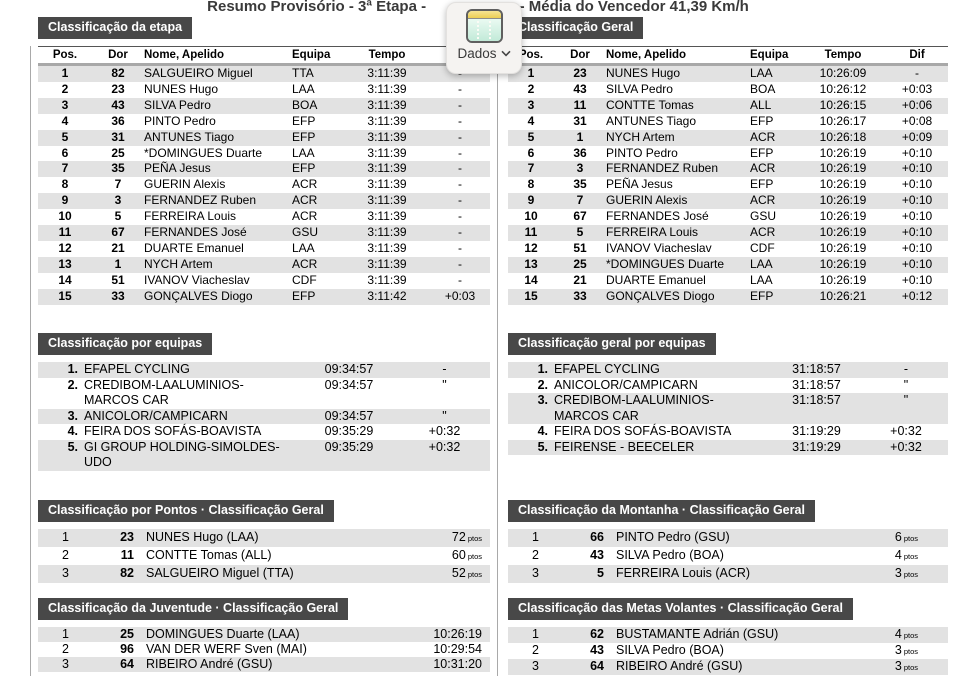 The height and width of the screenshot is (676, 956). I want to click on table-header-row: Pos. Dor Nome, Apelido Equipa Tempo Dif, so click(264, 56).